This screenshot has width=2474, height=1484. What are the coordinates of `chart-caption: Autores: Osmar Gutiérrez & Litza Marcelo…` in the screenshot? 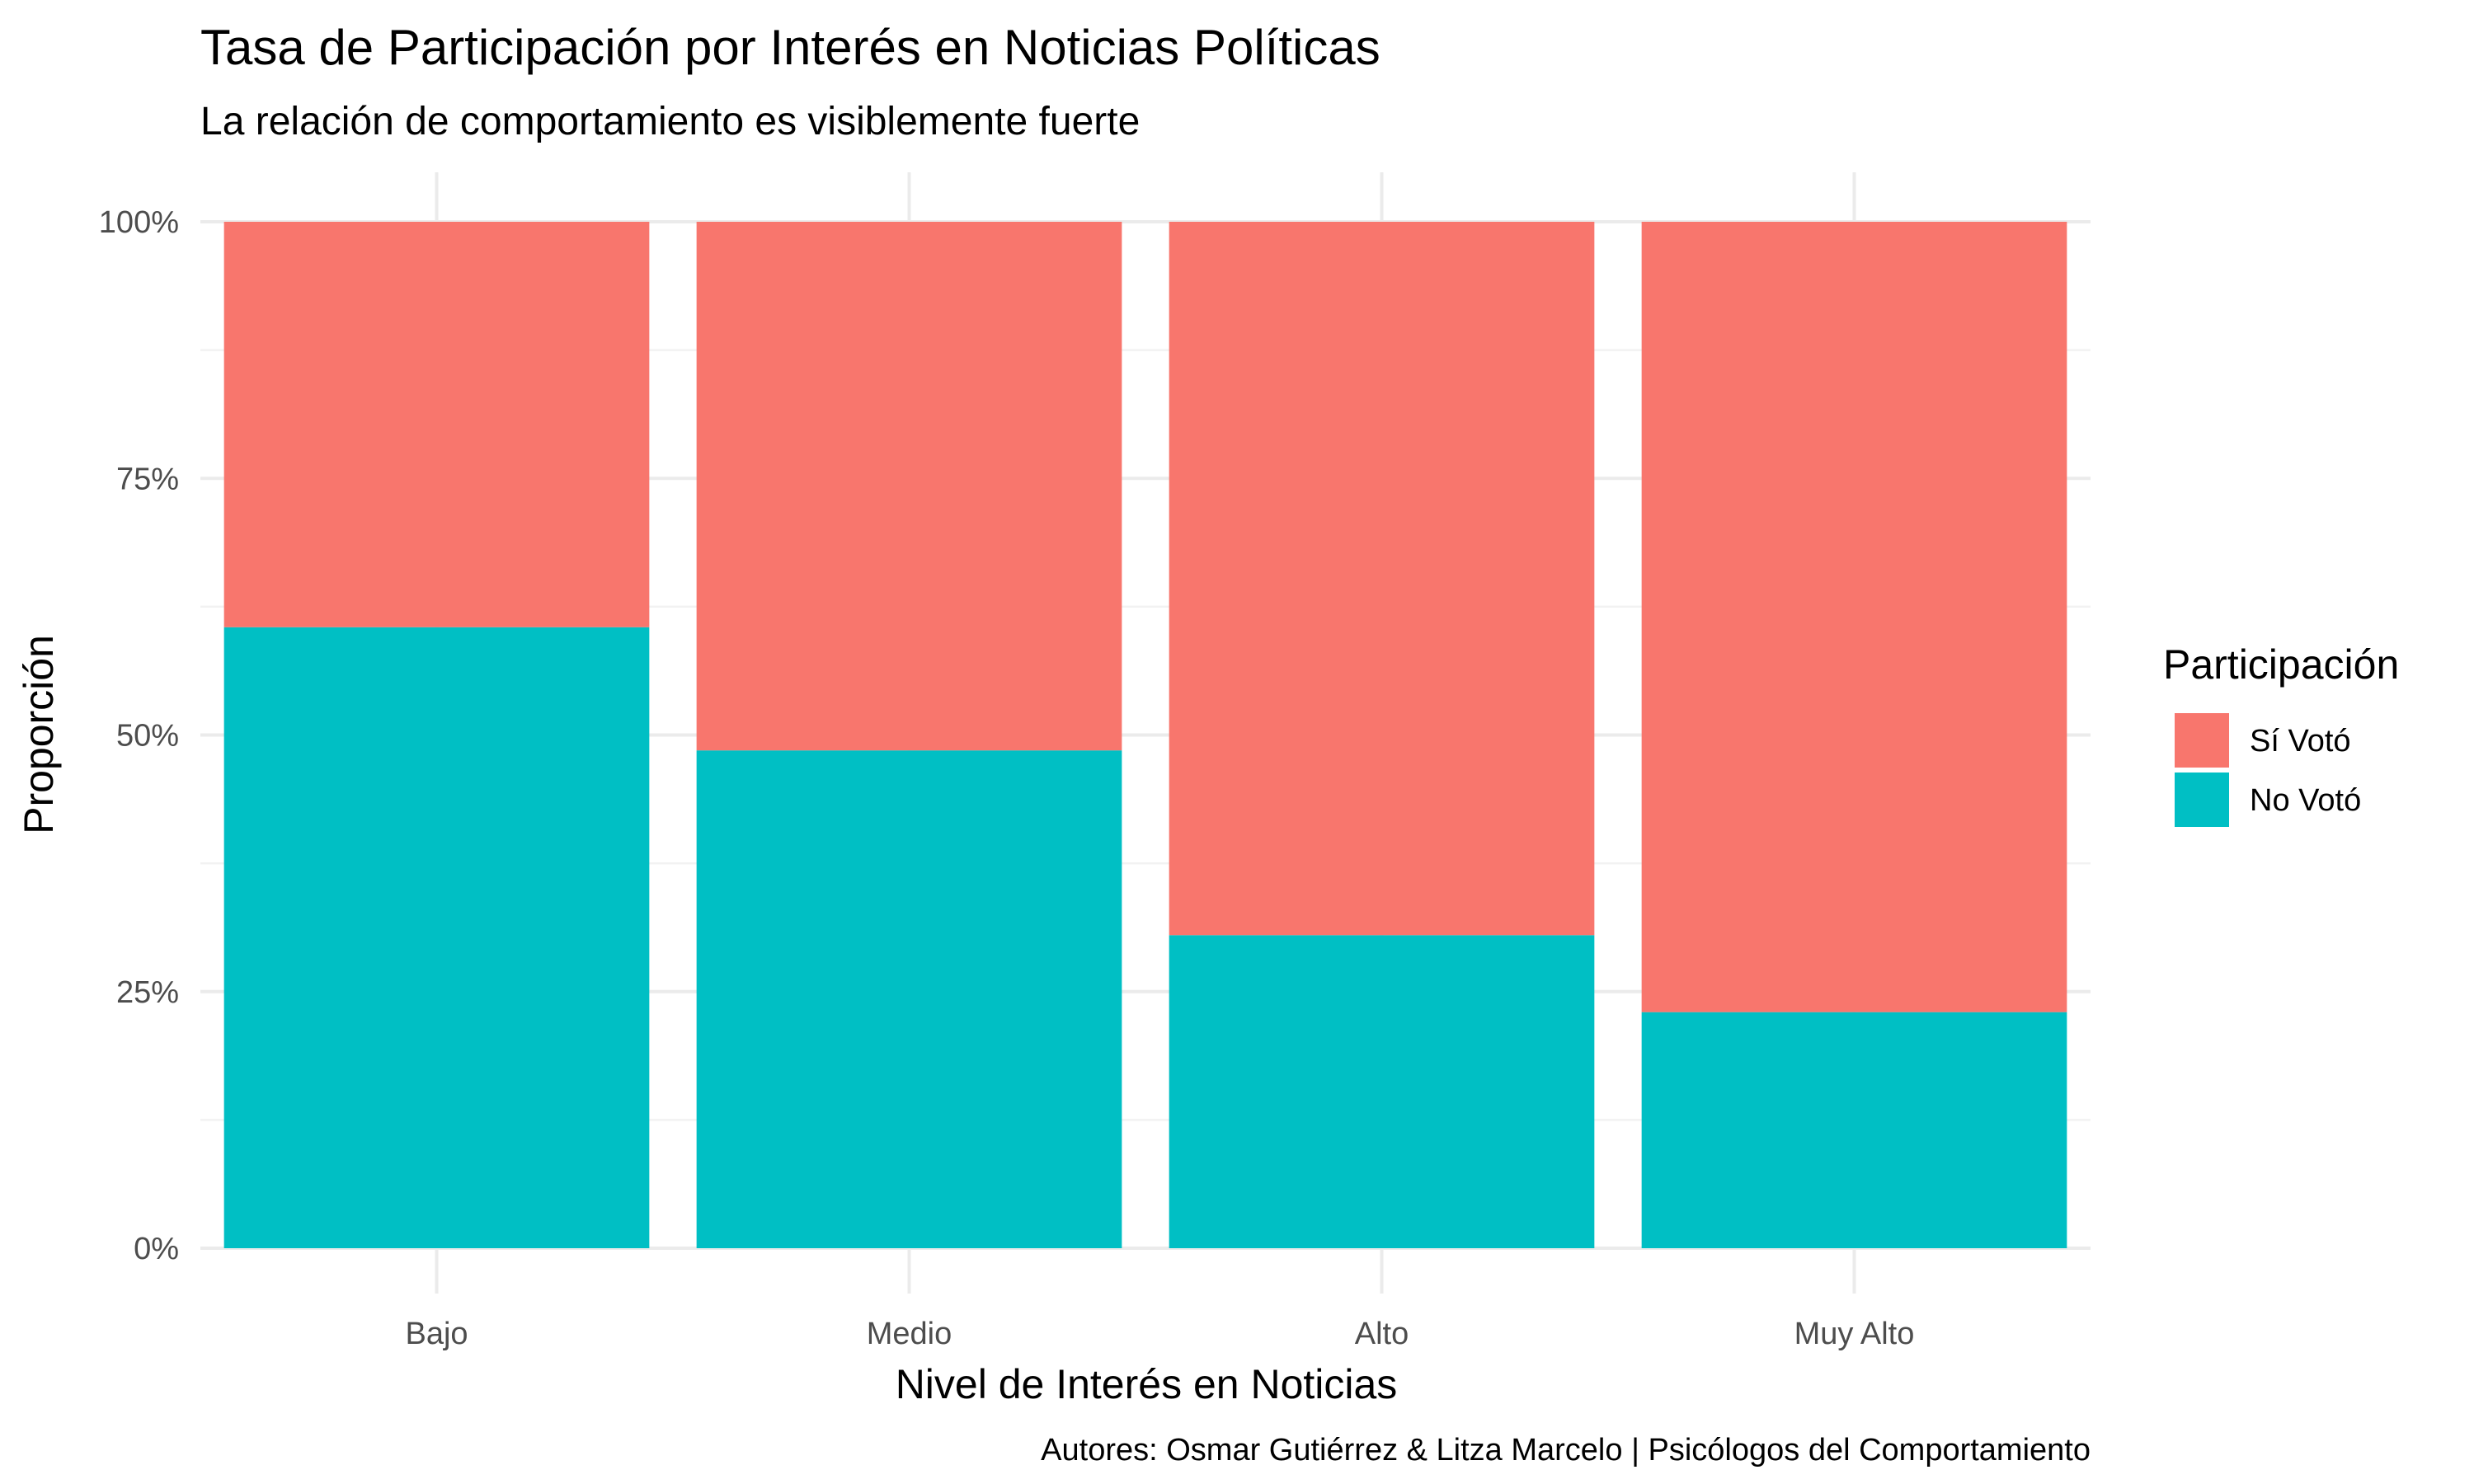 It's located at (1566, 1450).